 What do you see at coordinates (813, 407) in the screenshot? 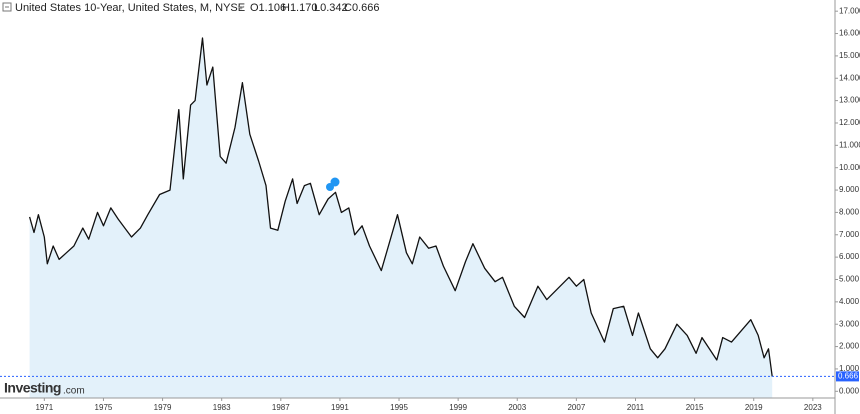
I see `x-tick-label: 2023` at bounding box center [813, 407].